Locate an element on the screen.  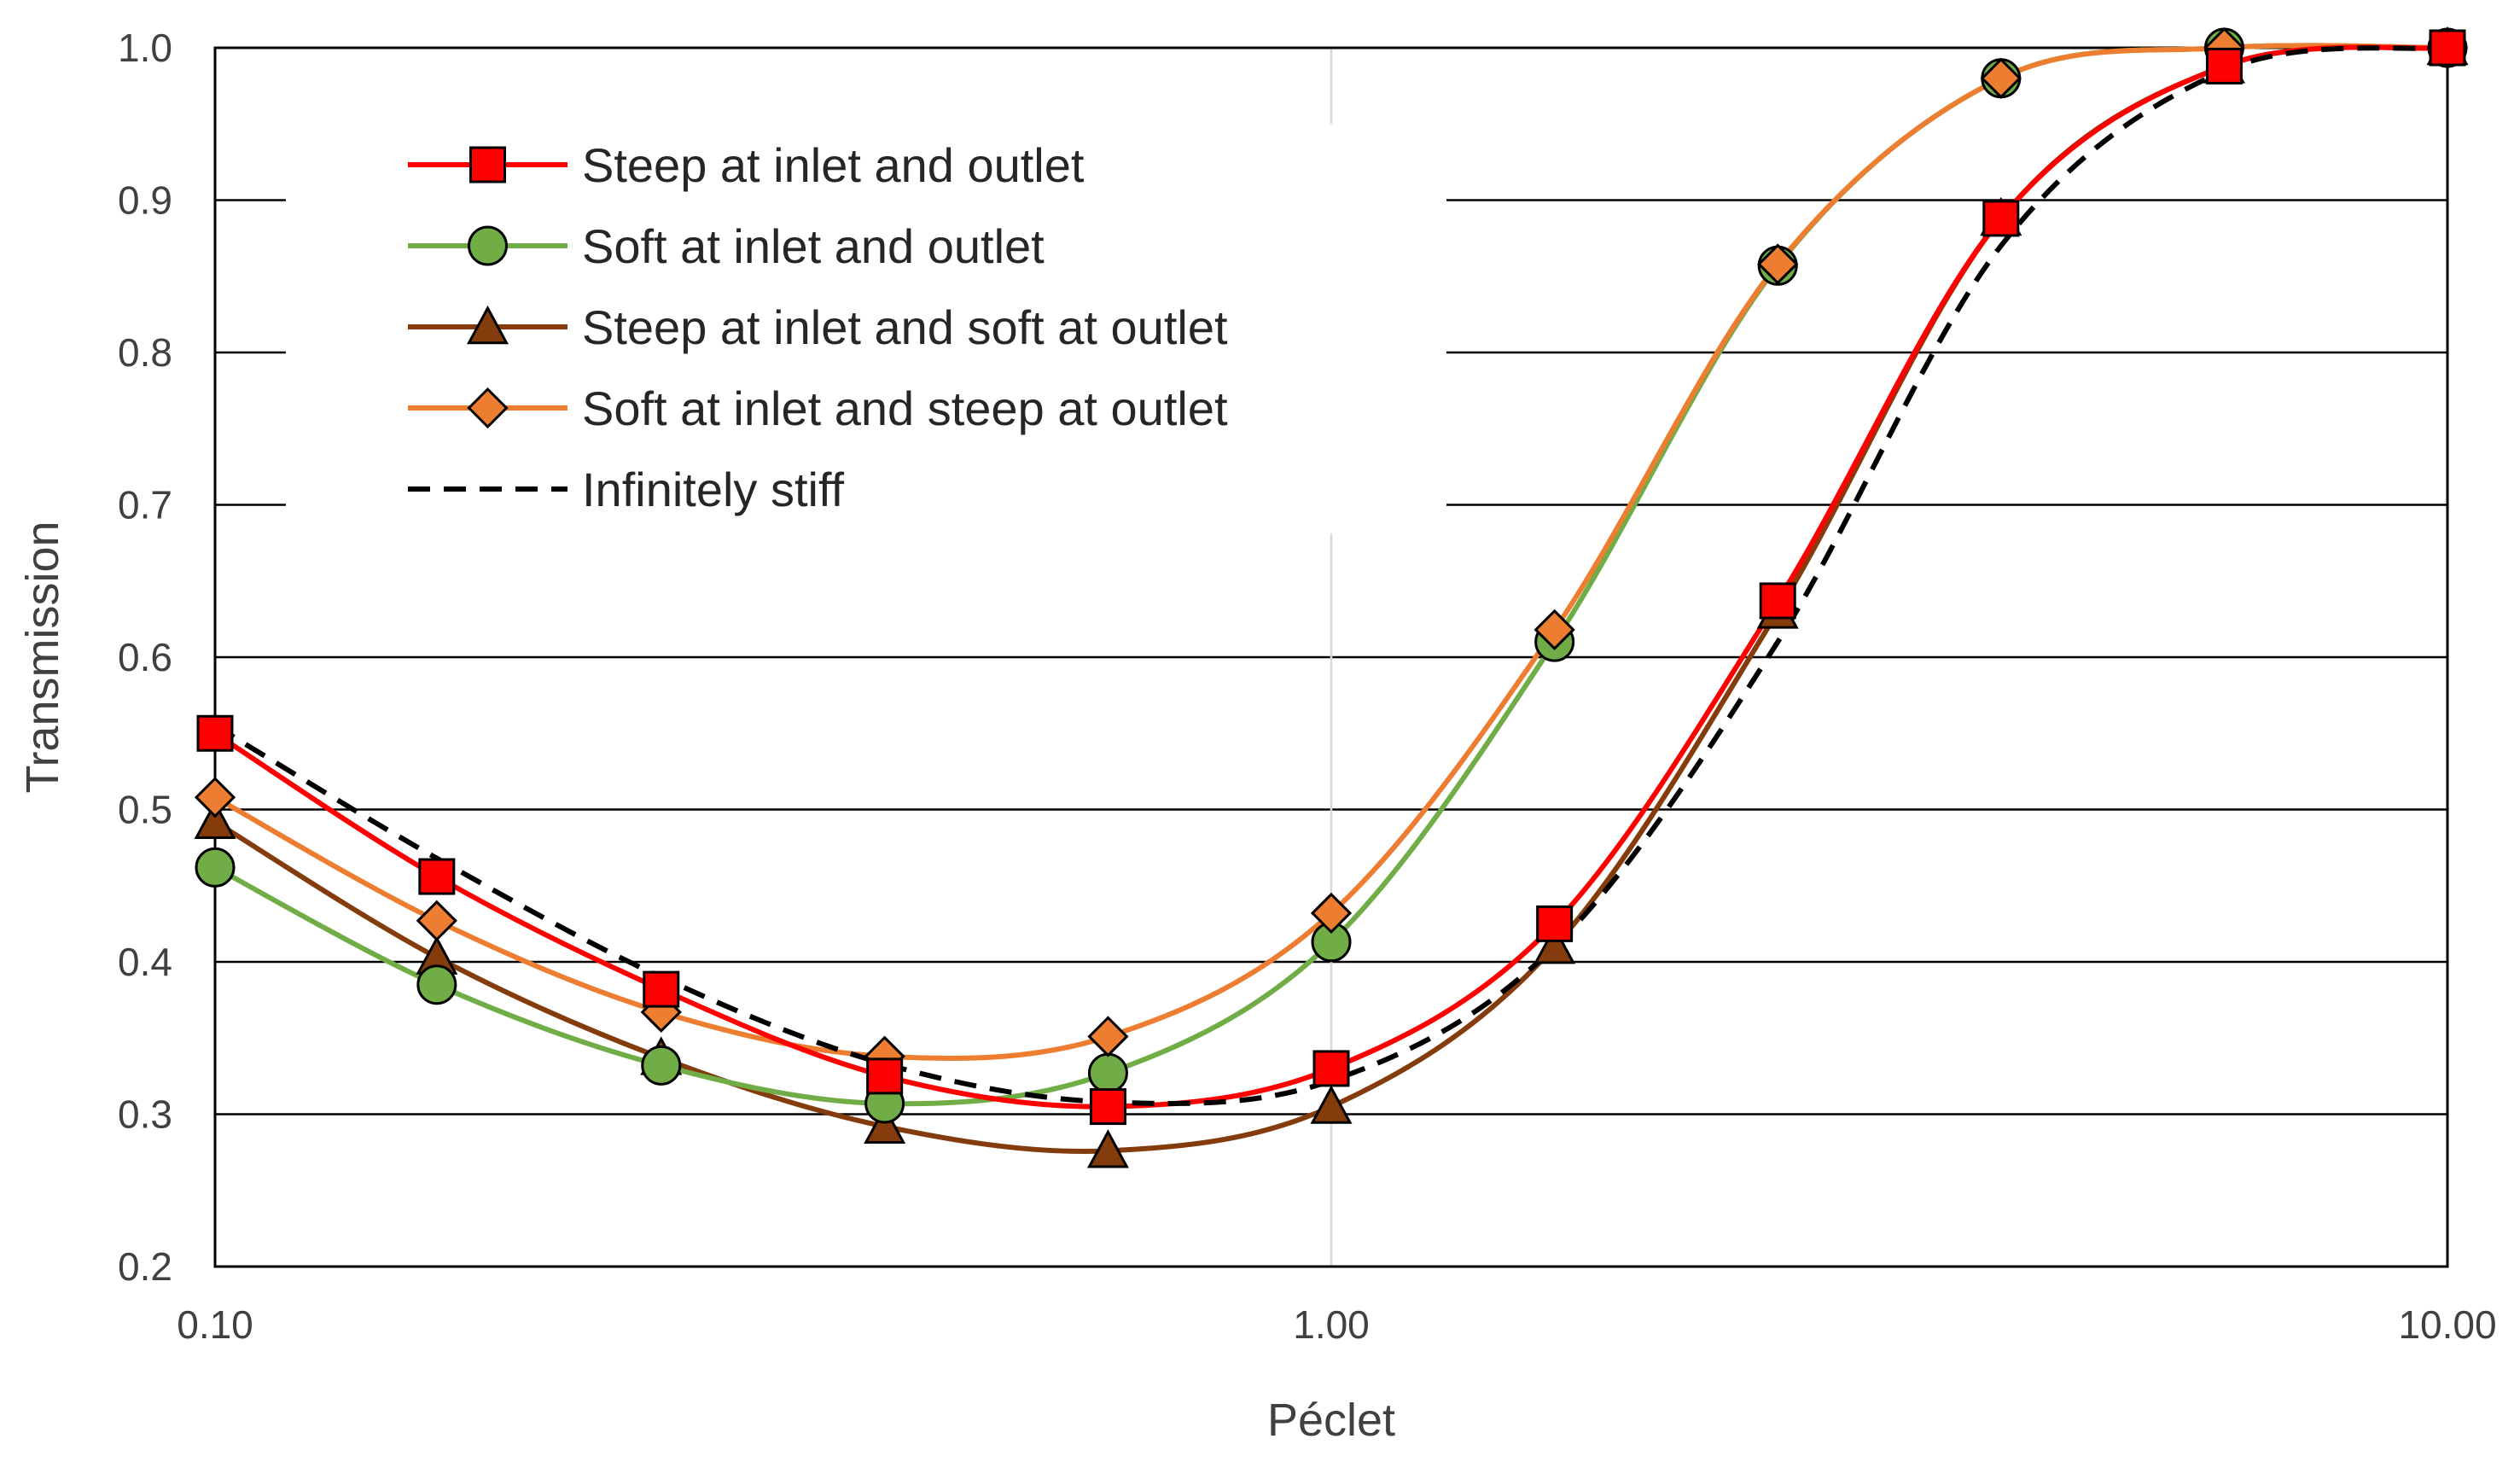
legend-item: Steep at inlet and outlet is located at coordinates (747, 165).